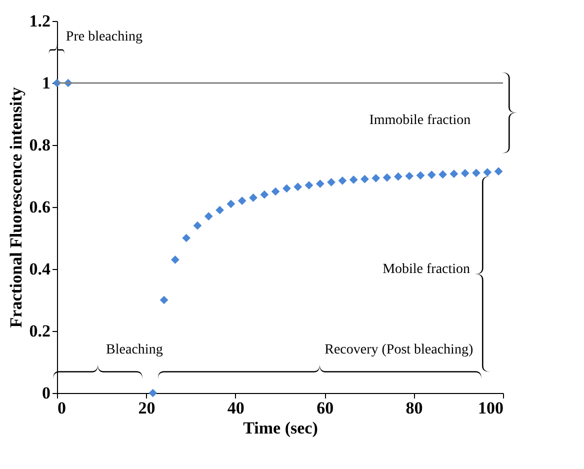  What do you see at coordinates (39, 331) in the screenshot?
I see `y-tick-label: 0.2` at bounding box center [39, 331].